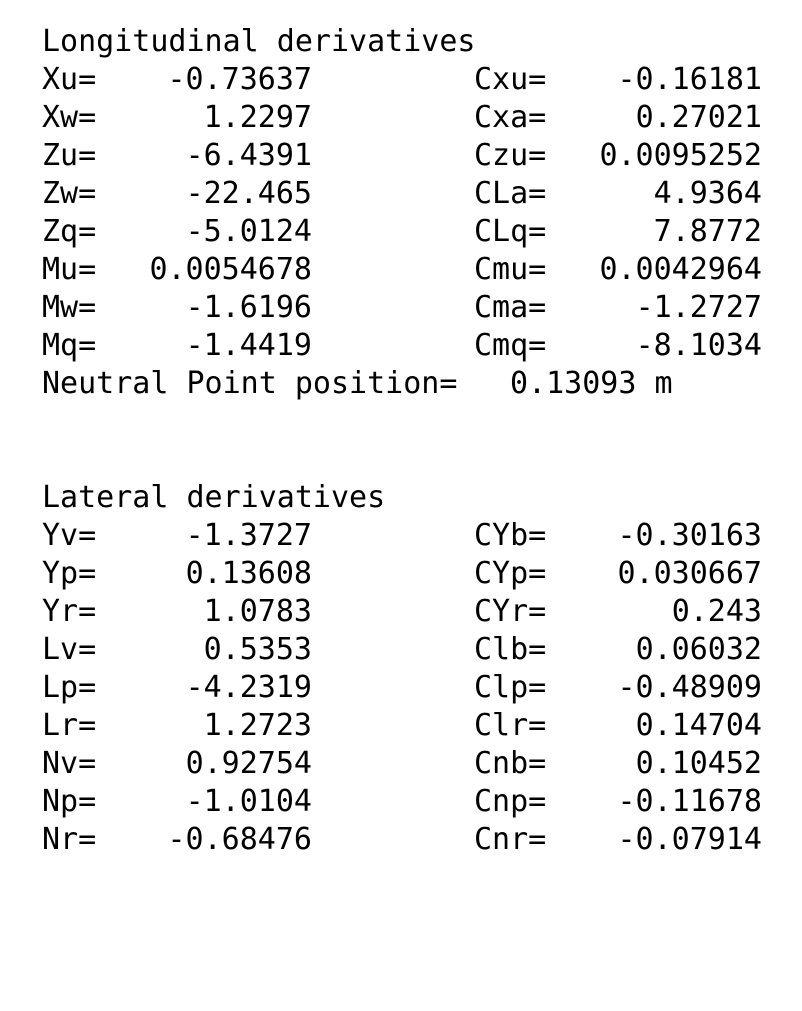 The height and width of the screenshot is (1011, 802). What do you see at coordinates (69, 649) in the screenshot?
I see `deriv-label: Lv=` at bounding box center [69, 649].